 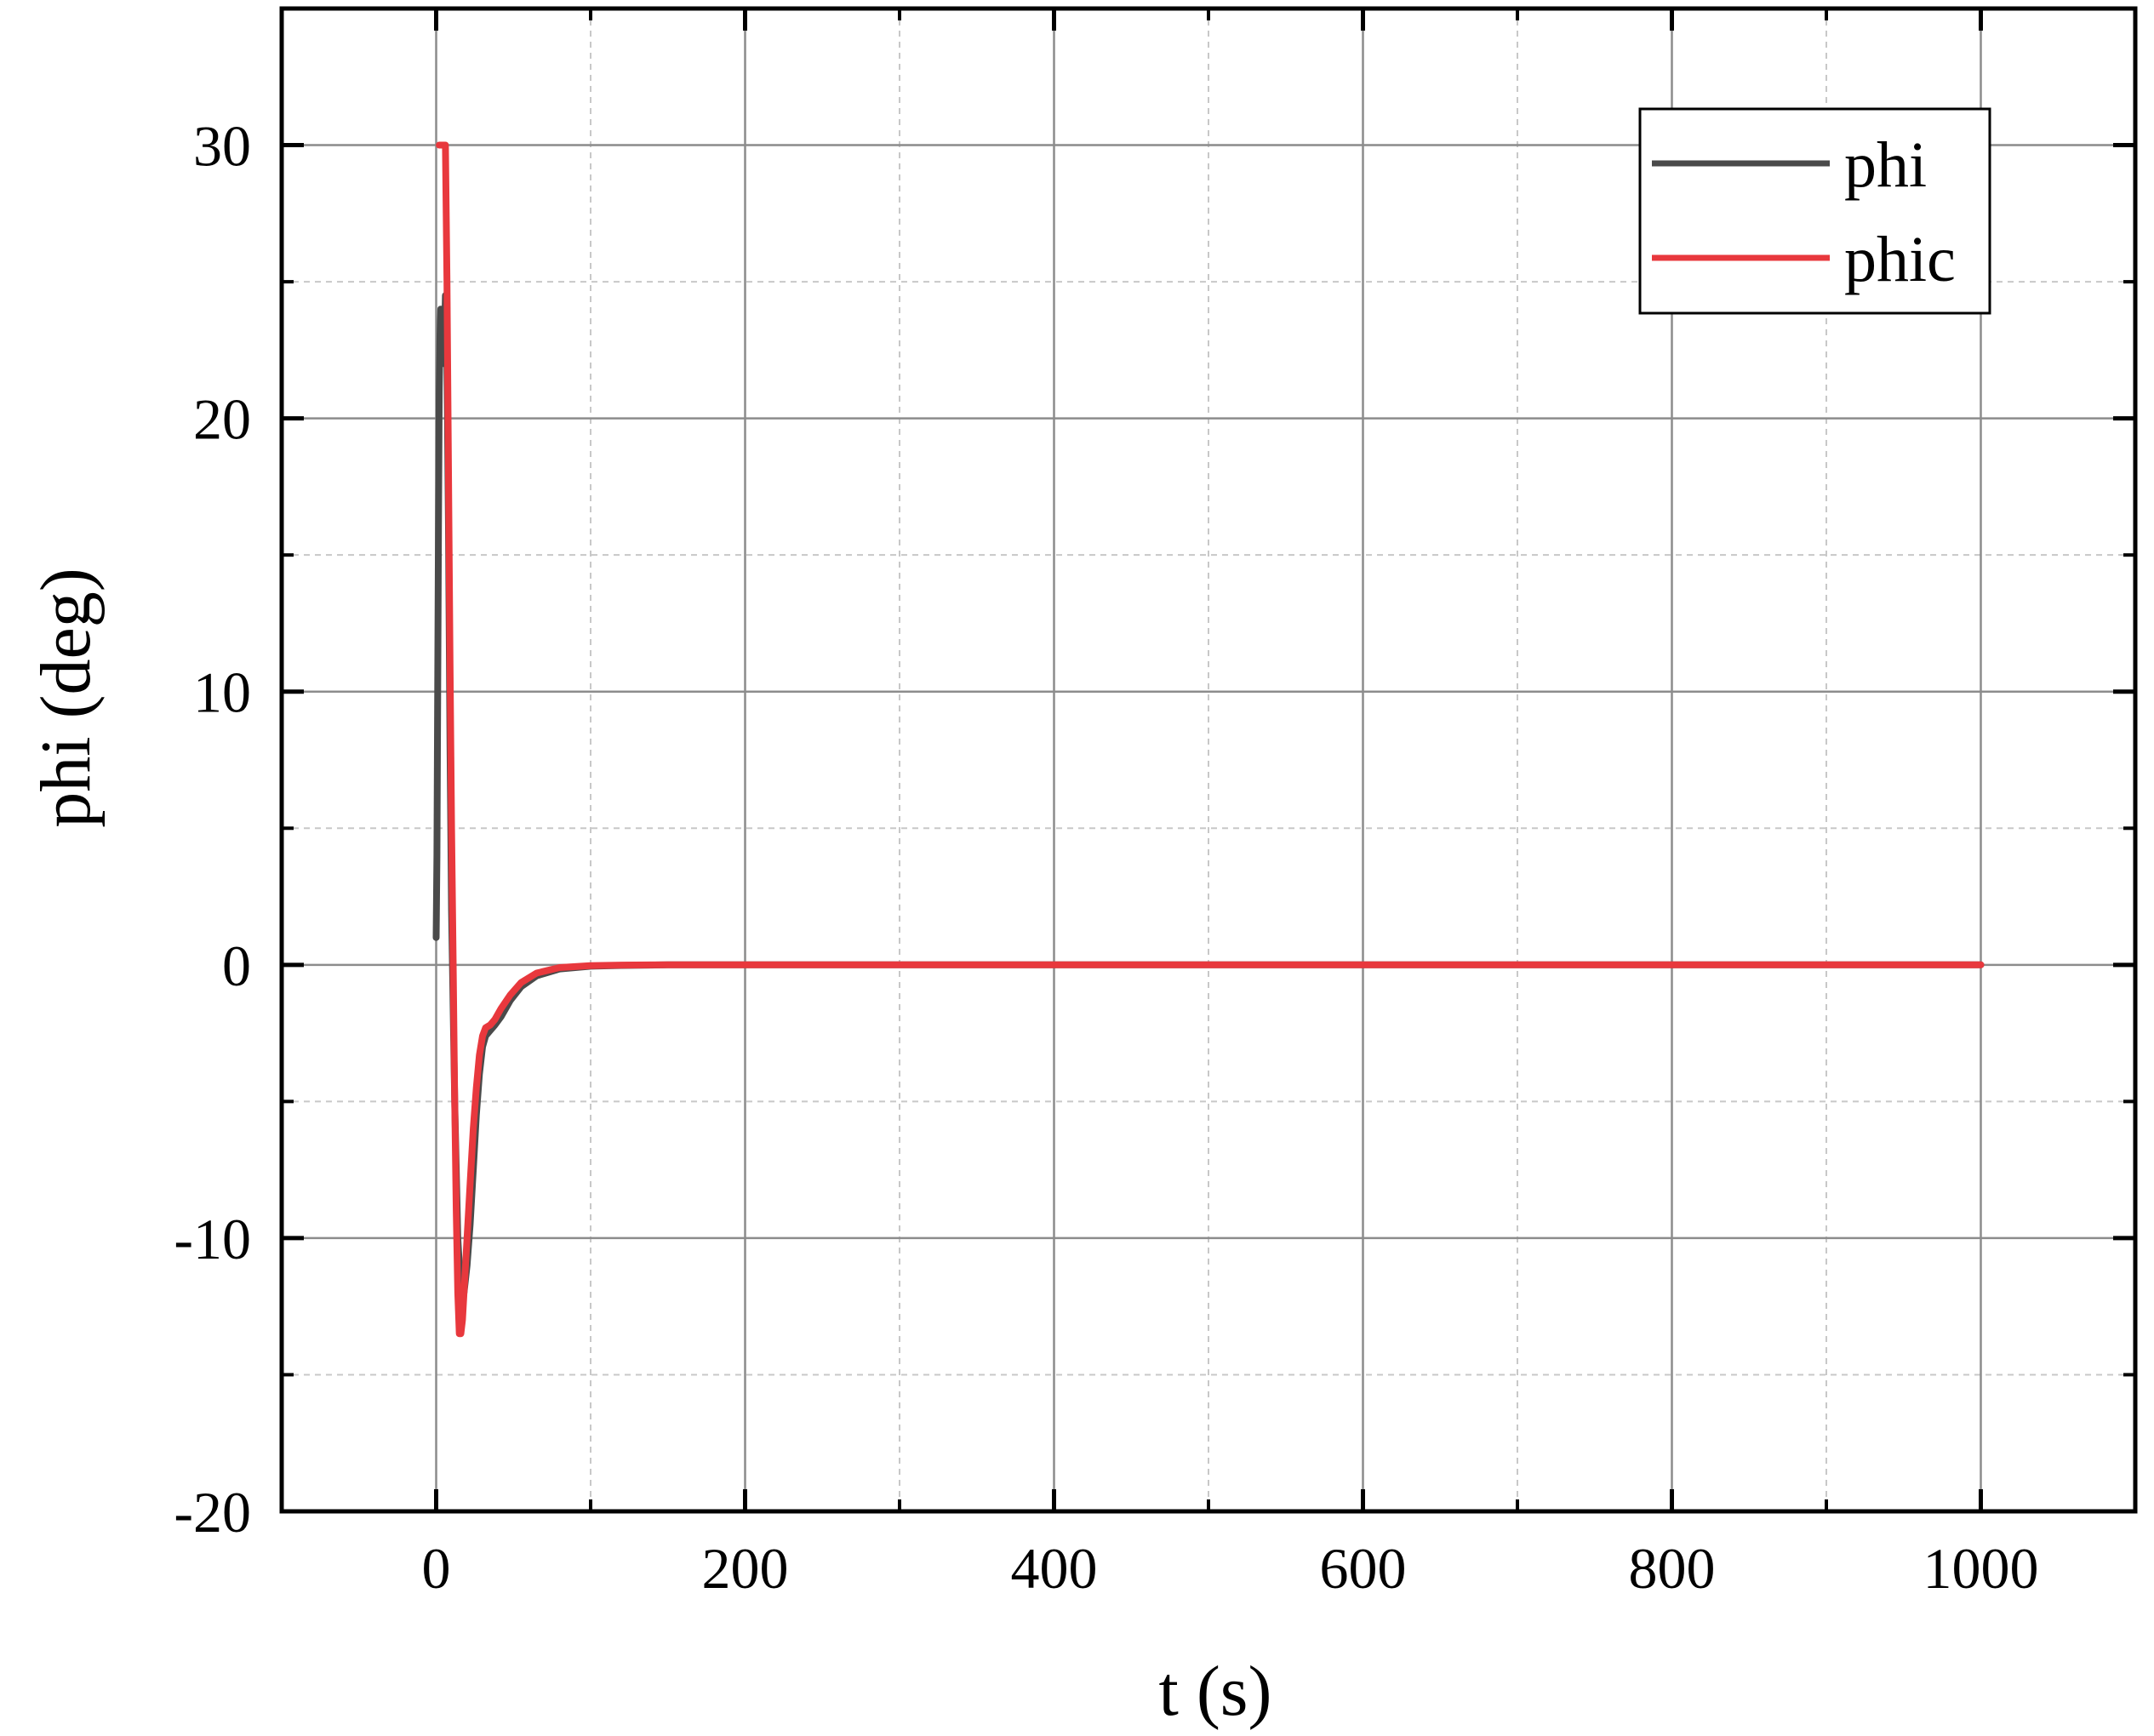 What do you see at coordinates (222, 692) in the screenshot?
I see `y-tick-label: 10` at bounding box center [222, 692].